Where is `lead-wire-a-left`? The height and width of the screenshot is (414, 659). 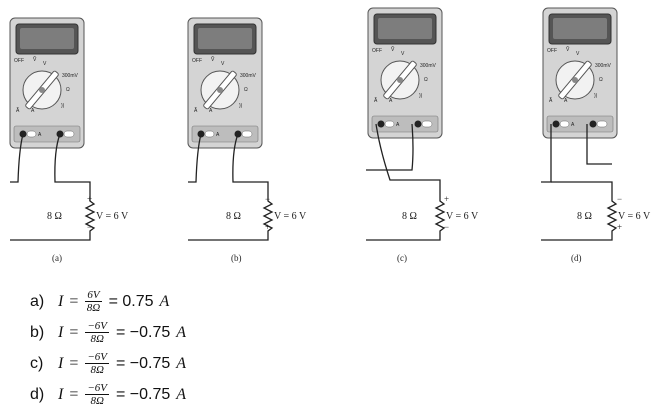 lead-wire-a-left is located at coordinates (17, 158).